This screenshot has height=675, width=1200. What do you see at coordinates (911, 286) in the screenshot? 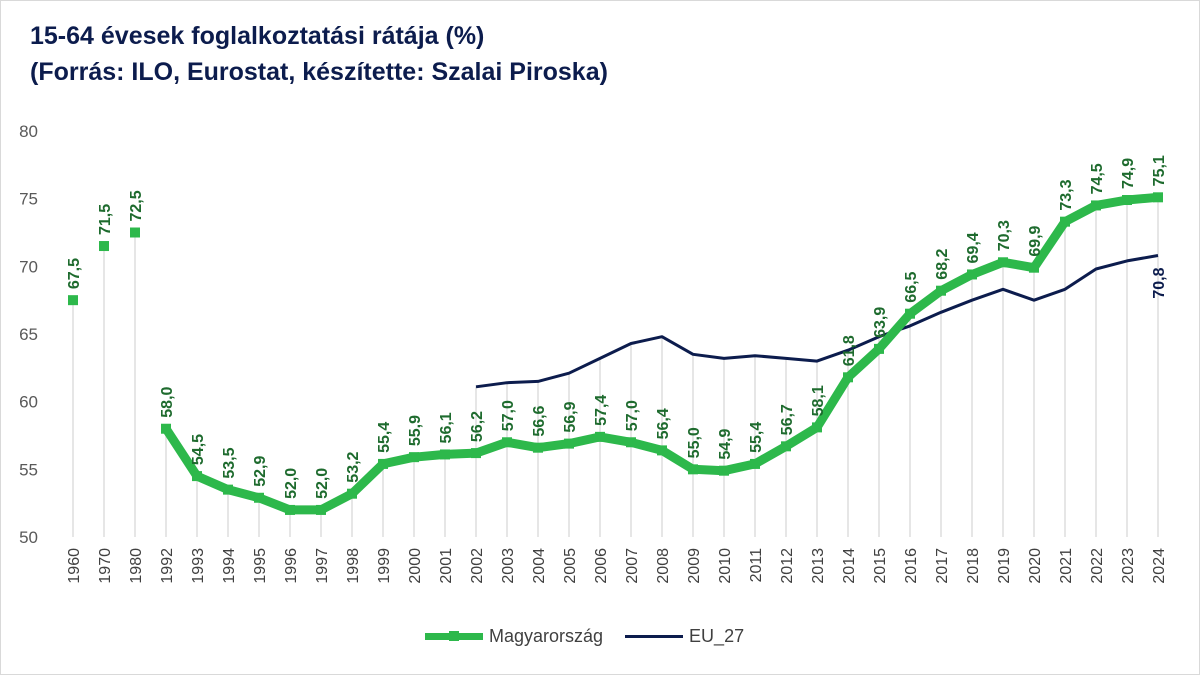
I see `data-label-hungary: 66,5` at bounding box center [911, 286].